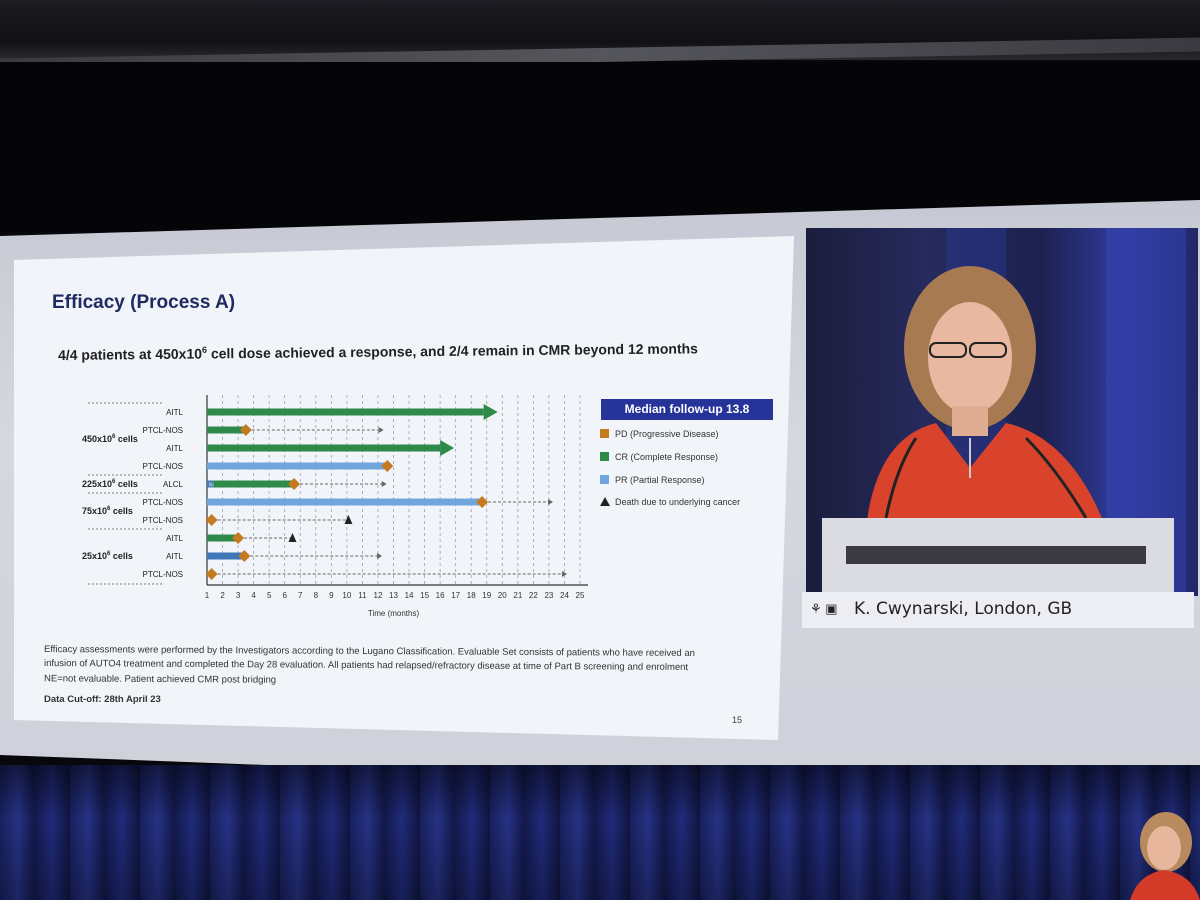  I want to click on speaker-caption: ⚘ ▣ K. Cwynarski, London, GB, so click(998, 610).